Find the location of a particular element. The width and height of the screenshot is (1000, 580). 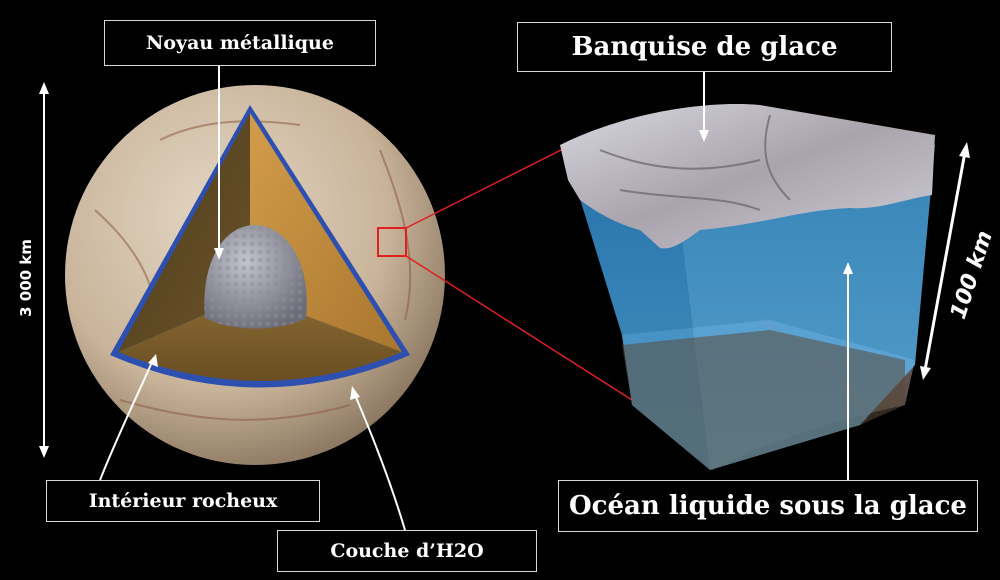

zoom-line-bottom is located at coordinates (519, 328).